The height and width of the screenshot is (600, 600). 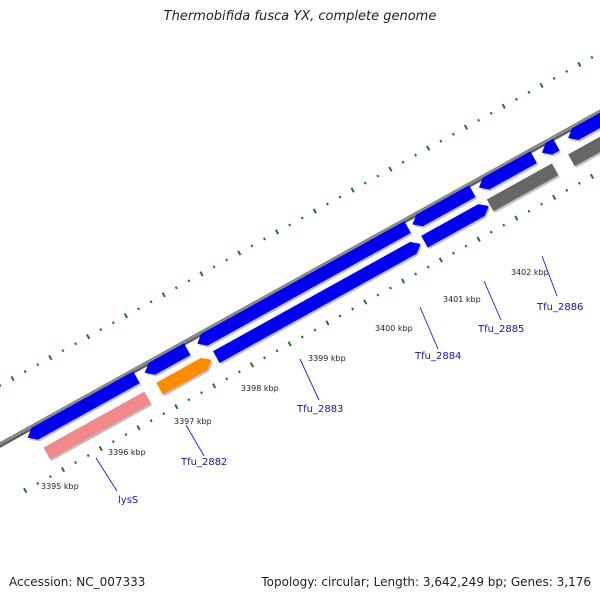 What do you see at coordinates (455, 226) in the screenshot?
I see `Tfu_2884-gene` at bounding box center [455, 226].